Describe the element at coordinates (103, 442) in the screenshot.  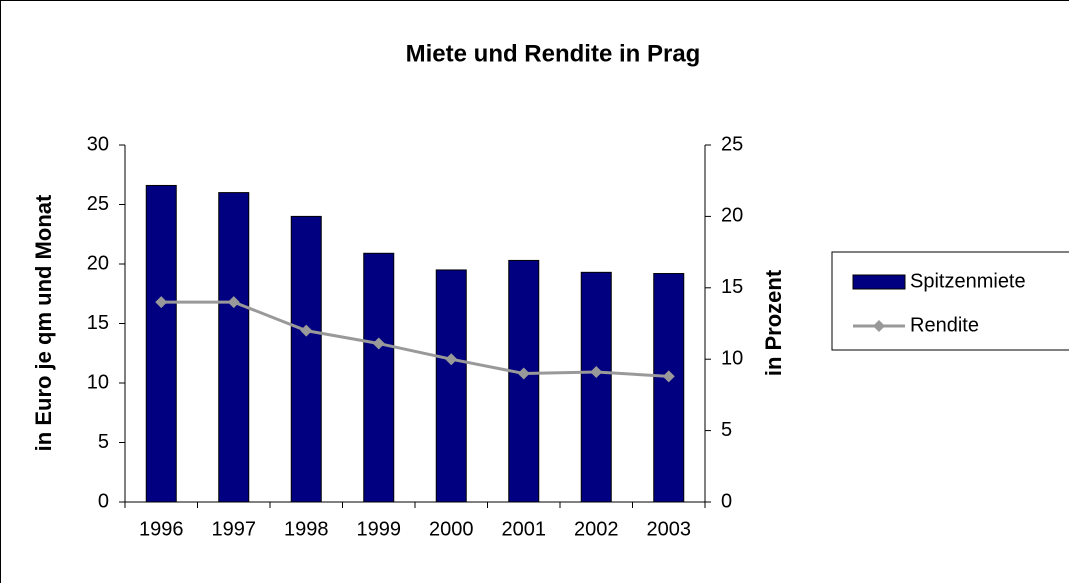
I see `y-tick-label: 5` at that location.